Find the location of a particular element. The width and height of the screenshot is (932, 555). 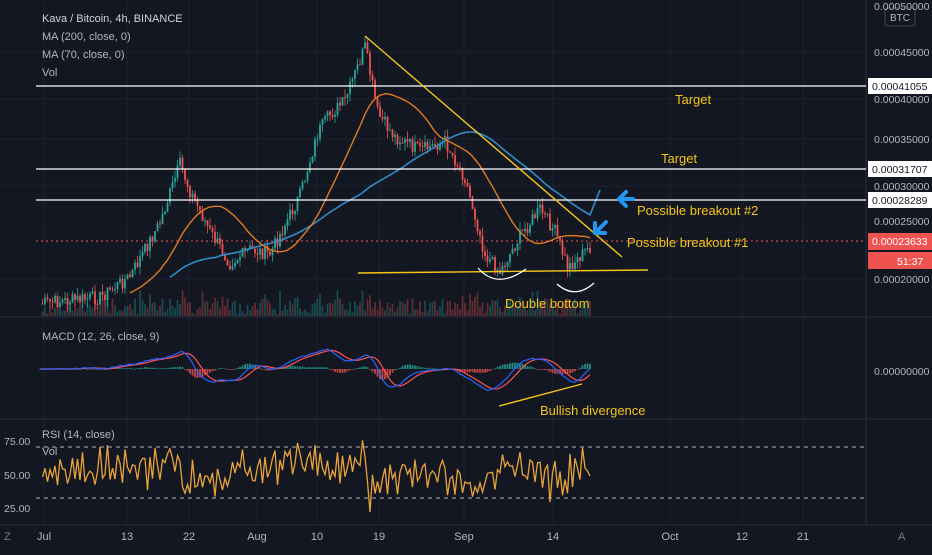

time-tick: 10 is located at coordinates (317, 537).